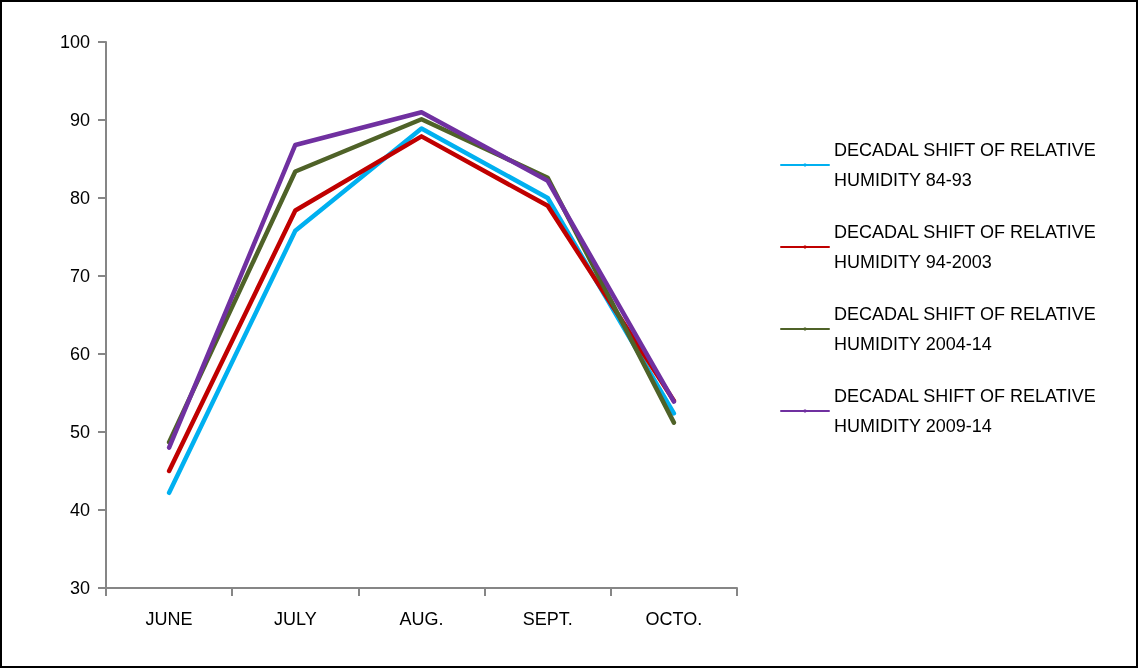 The image size is (1138, 668). I want to click on legend-label: DECADAL SHIFT OF RELATIVE HUMIDITY 2004-14, so click(967, 329).